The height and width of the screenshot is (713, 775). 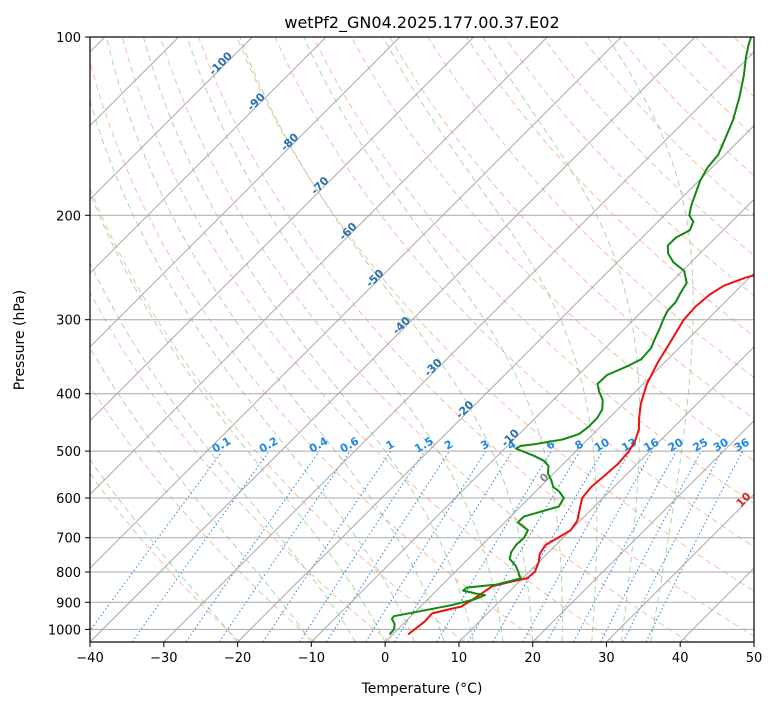 What do you see at coordinates (64, 630) in the screenshot?
I see `y-tick-label: 1000` at bounding box center [64, 630].